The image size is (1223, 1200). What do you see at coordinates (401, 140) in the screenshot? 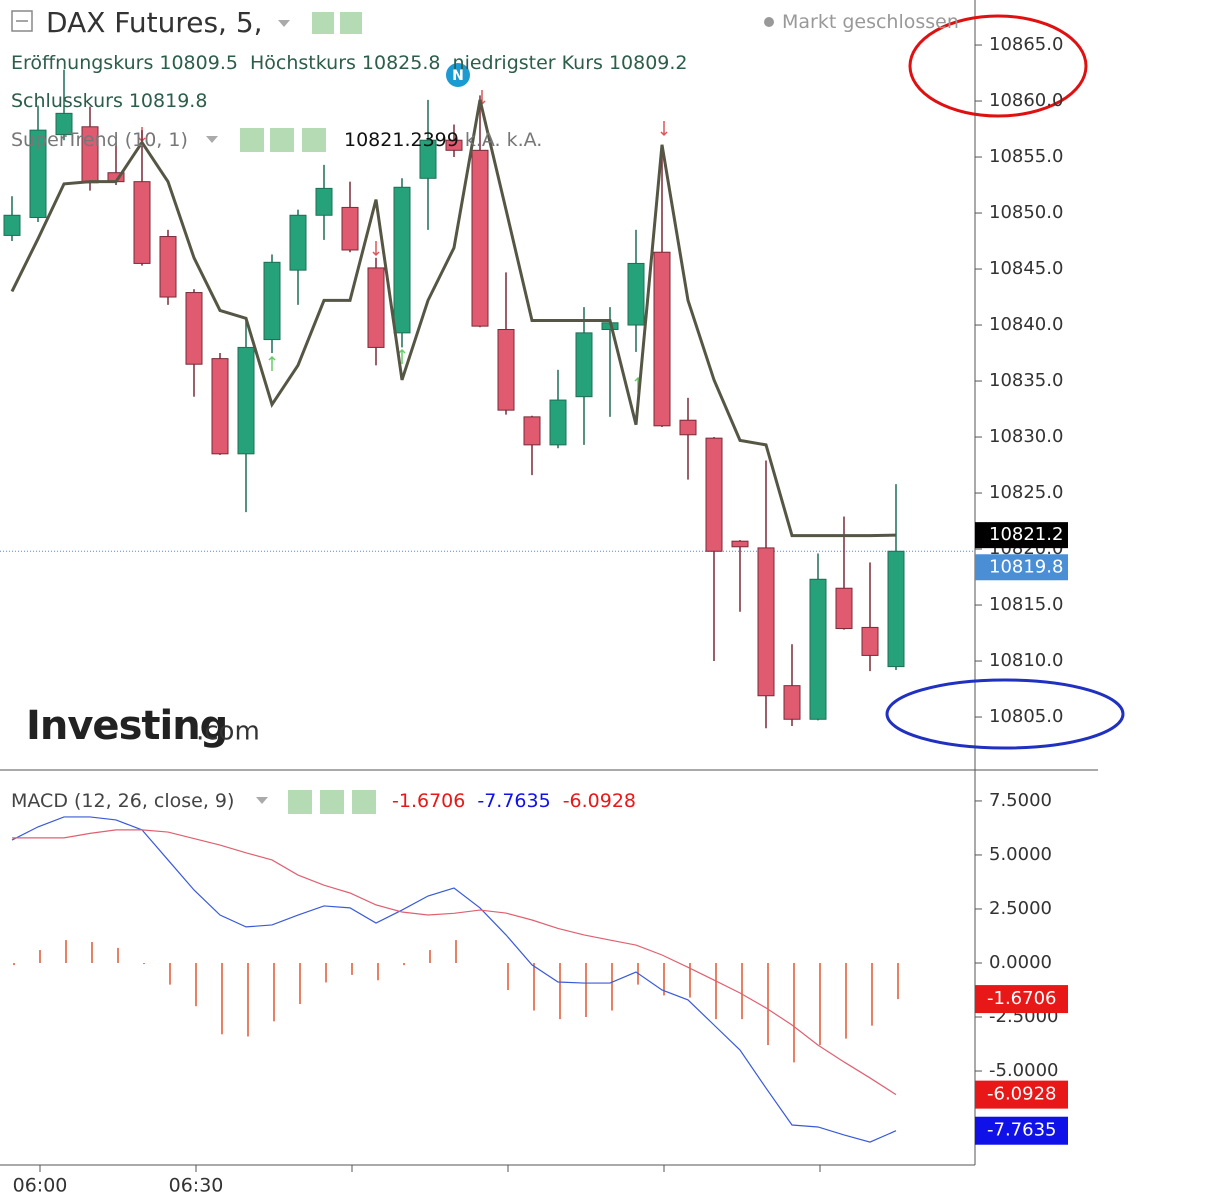
I see `indicator-value: 10821.2399` at bounding box center [401, 140].